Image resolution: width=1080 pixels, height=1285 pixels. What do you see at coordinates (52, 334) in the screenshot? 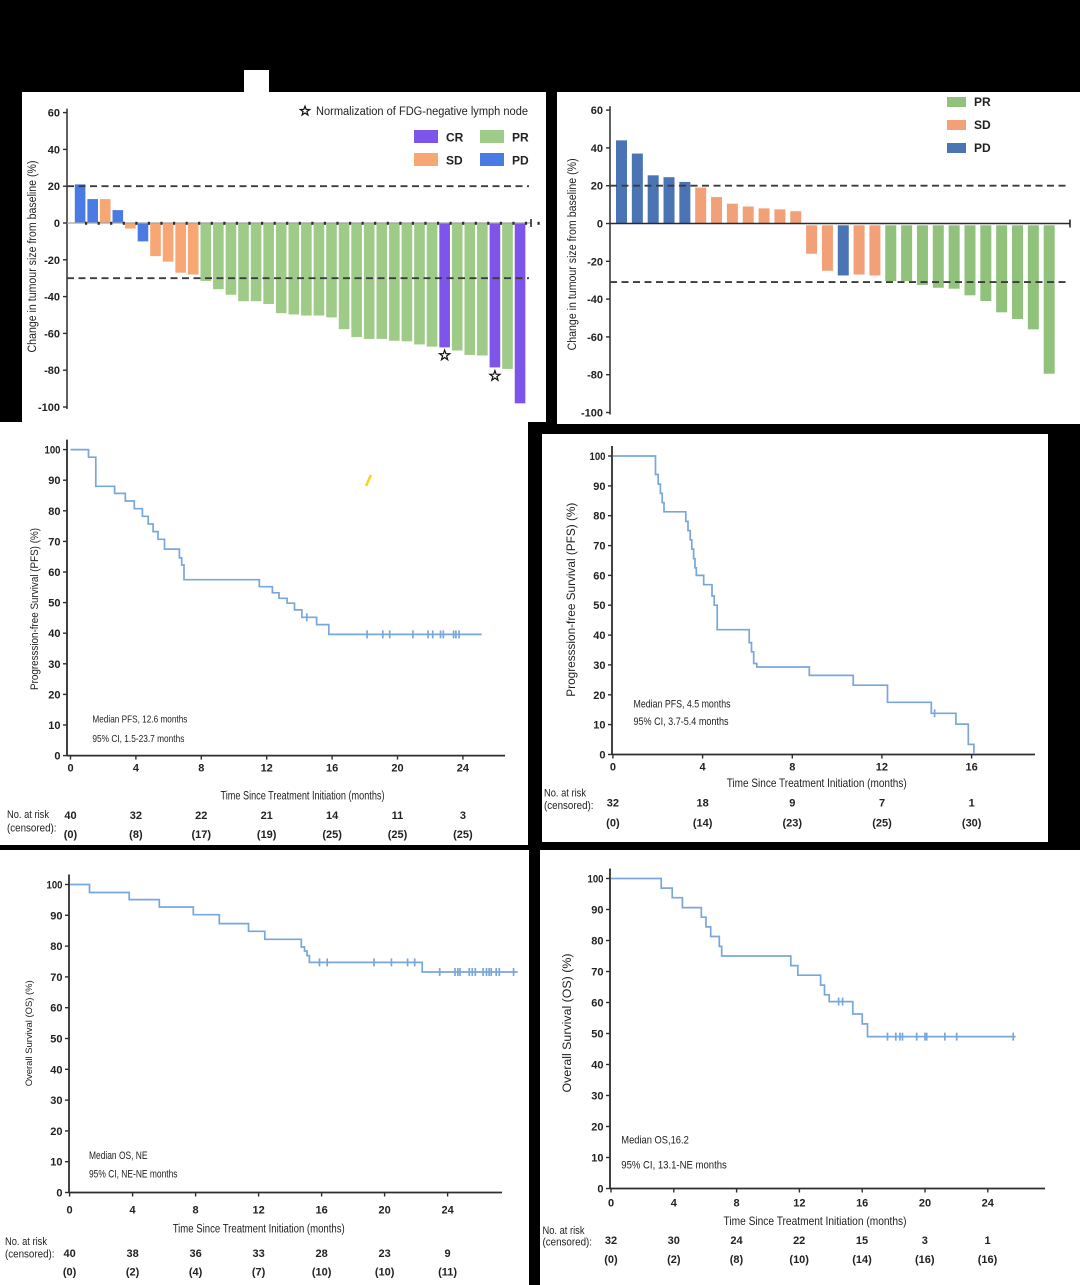
I see `svg-text: -60` at bounding box center [52, 334].